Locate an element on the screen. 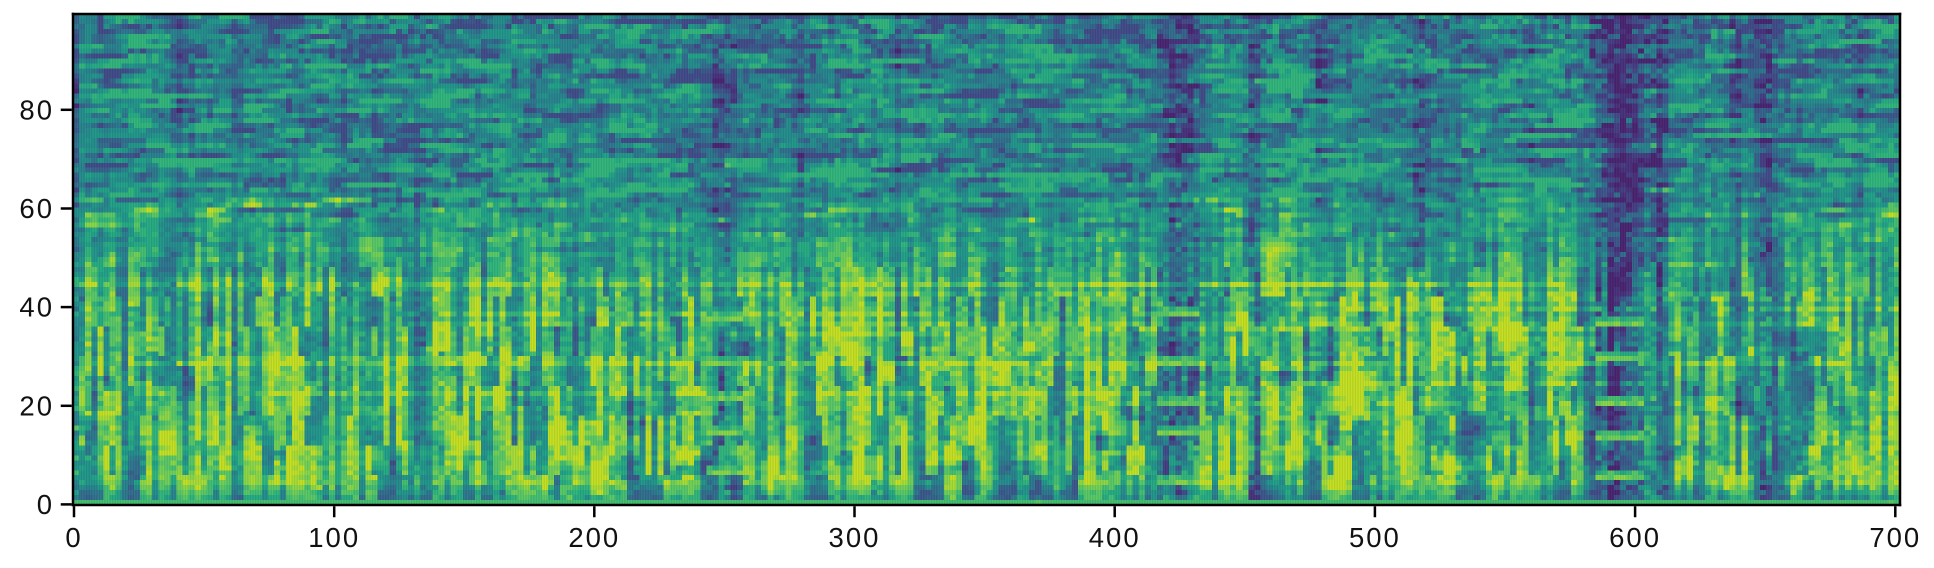 The height and width of the screenshot is (568, 1934). svg-text: 20 is located at coordinates (36, 405).